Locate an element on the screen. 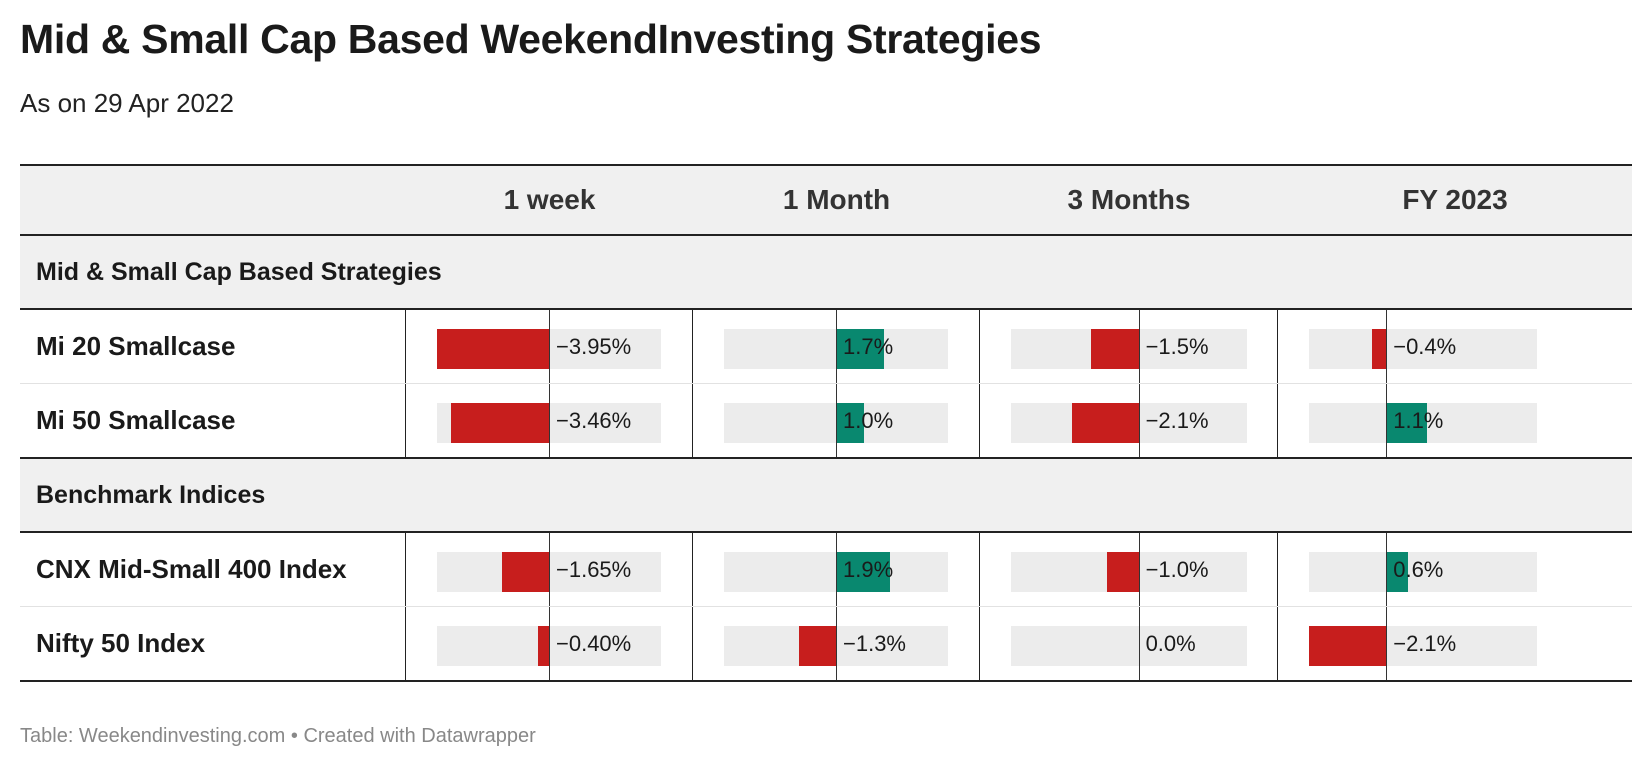  column-header-fy-2023: FY 2023 is located at coordinates (1455, 199).